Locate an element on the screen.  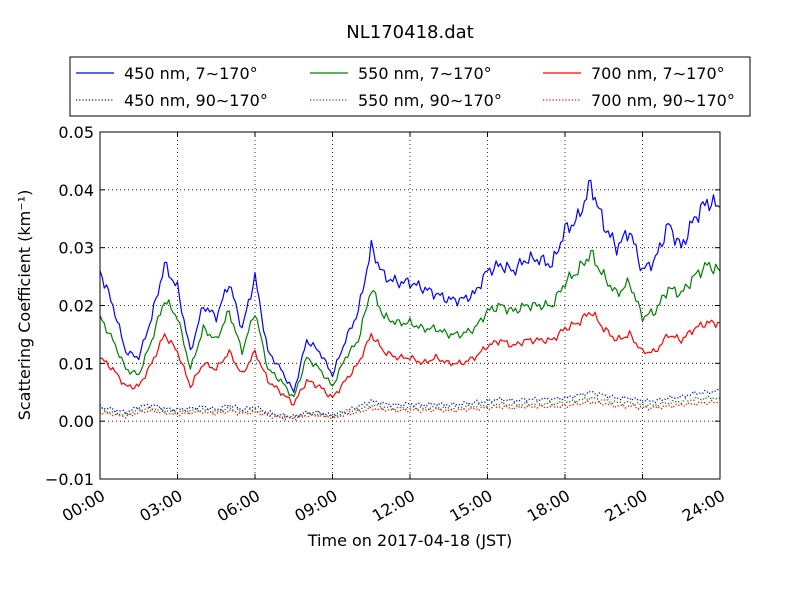
y-tick-label: 0.05 is located at coordinates (76, 132).